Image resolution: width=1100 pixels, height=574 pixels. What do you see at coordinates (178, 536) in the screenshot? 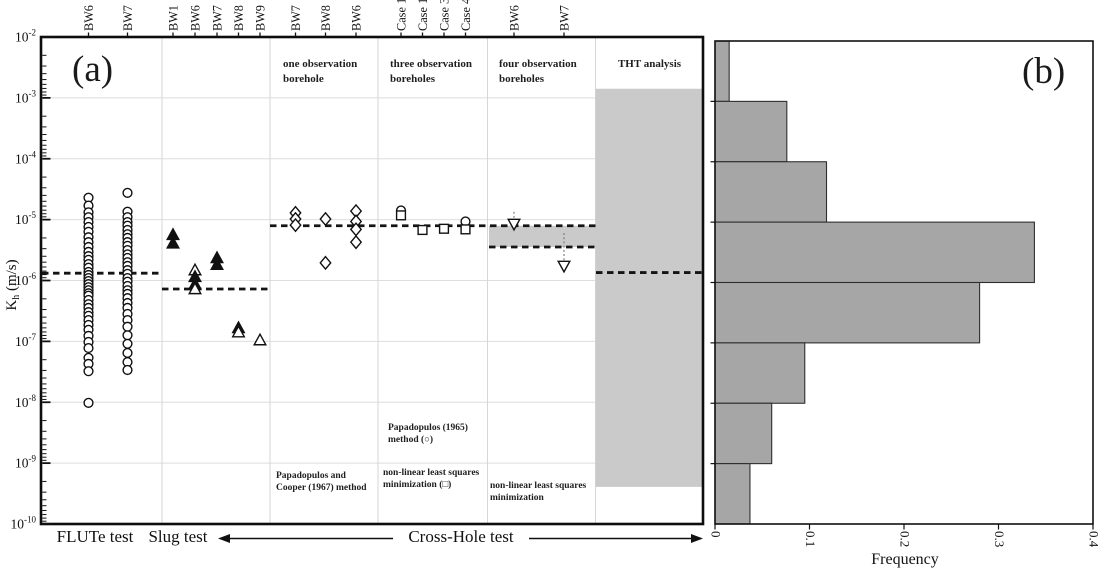
I see `bottom-label-slug-test: Slug test` at bounding box center [178, 536].